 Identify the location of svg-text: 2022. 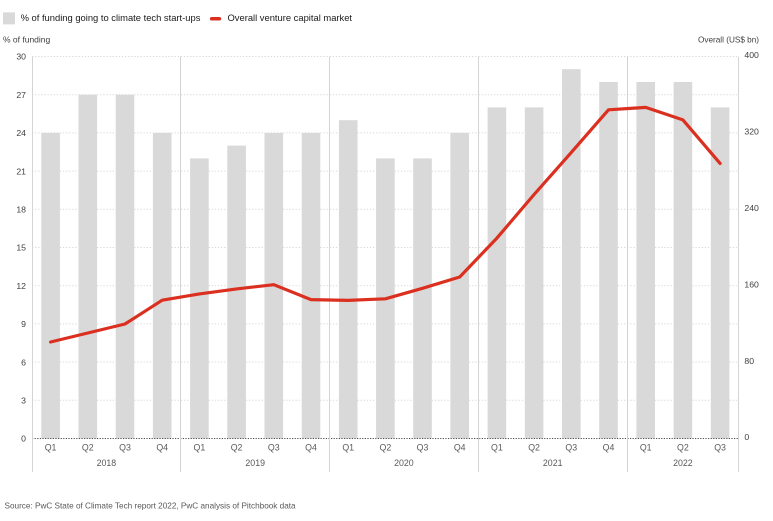
(683, 463).